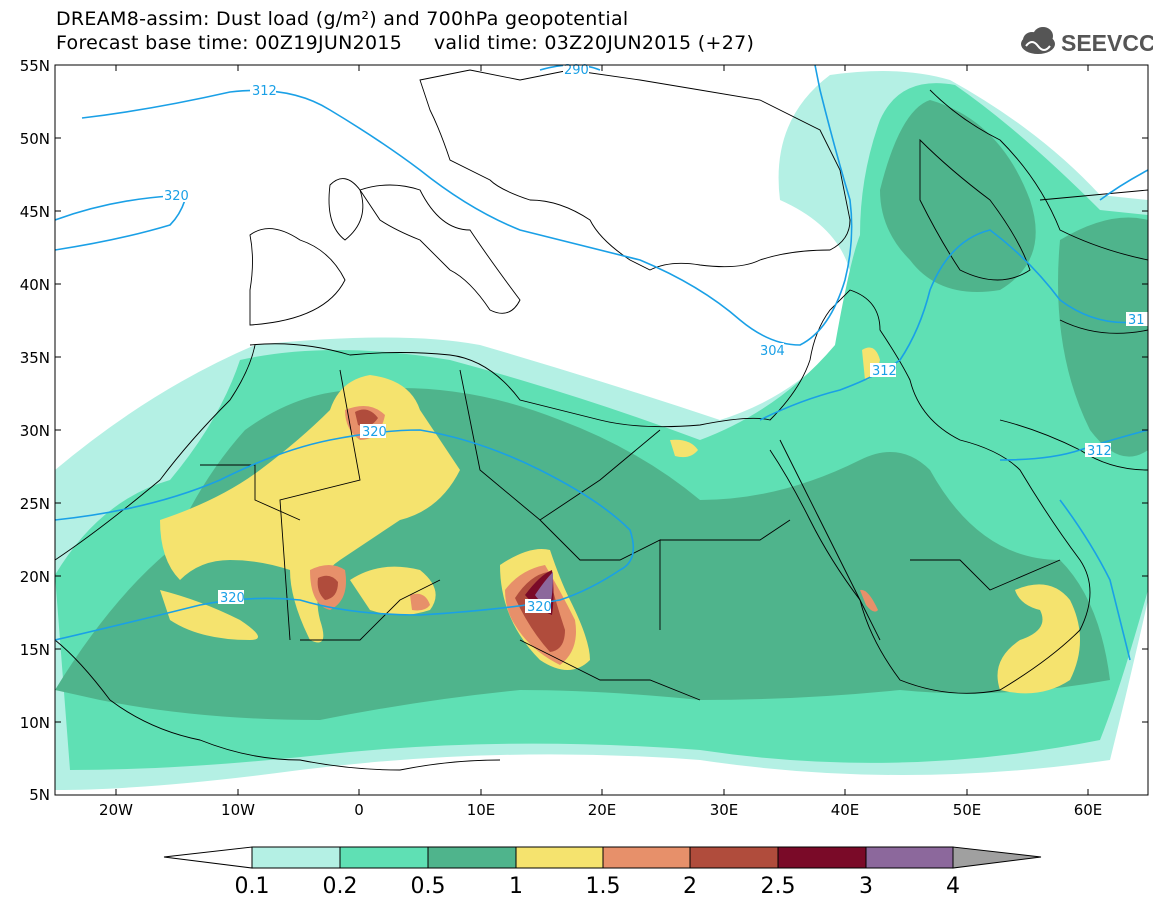  I want to click on lon-label-50e: 50E, so click(967, 810).